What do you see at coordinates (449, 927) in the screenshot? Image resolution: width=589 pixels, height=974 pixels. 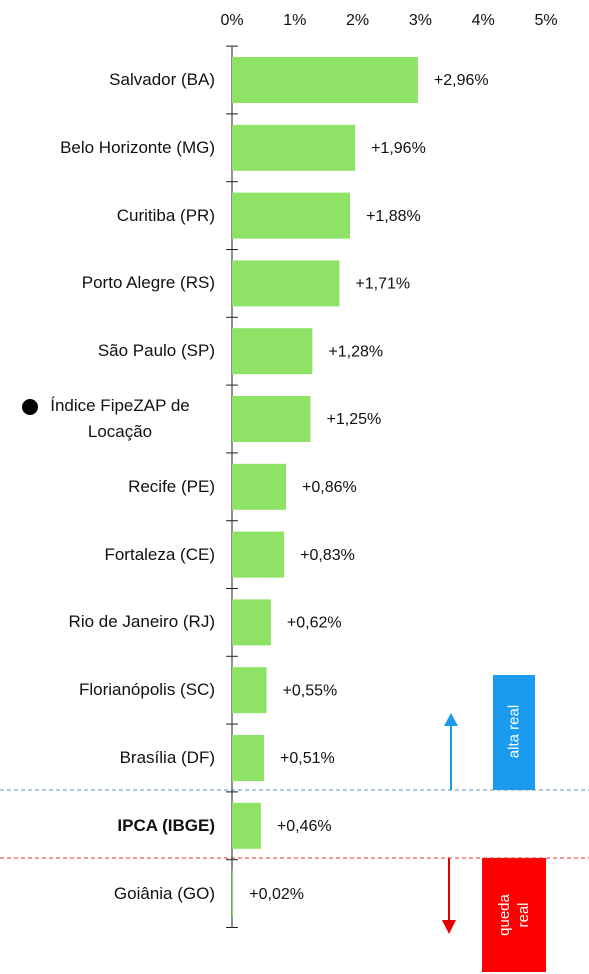 I see `fall-arrow-head` at bounding box center [449, 927].